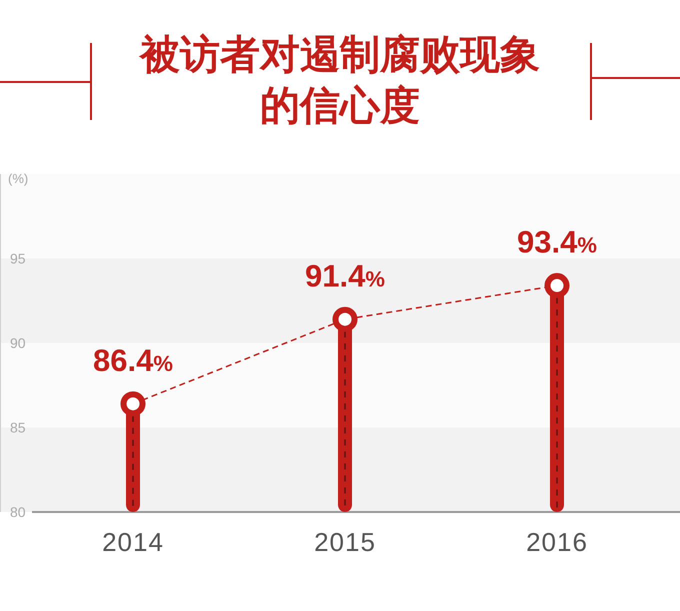 This screenshot has height=611, width=680. What do you see at coordinates (18, 343) in the screenshot?
I see `y-tick-label: 90` at bounding box center [18, 343].